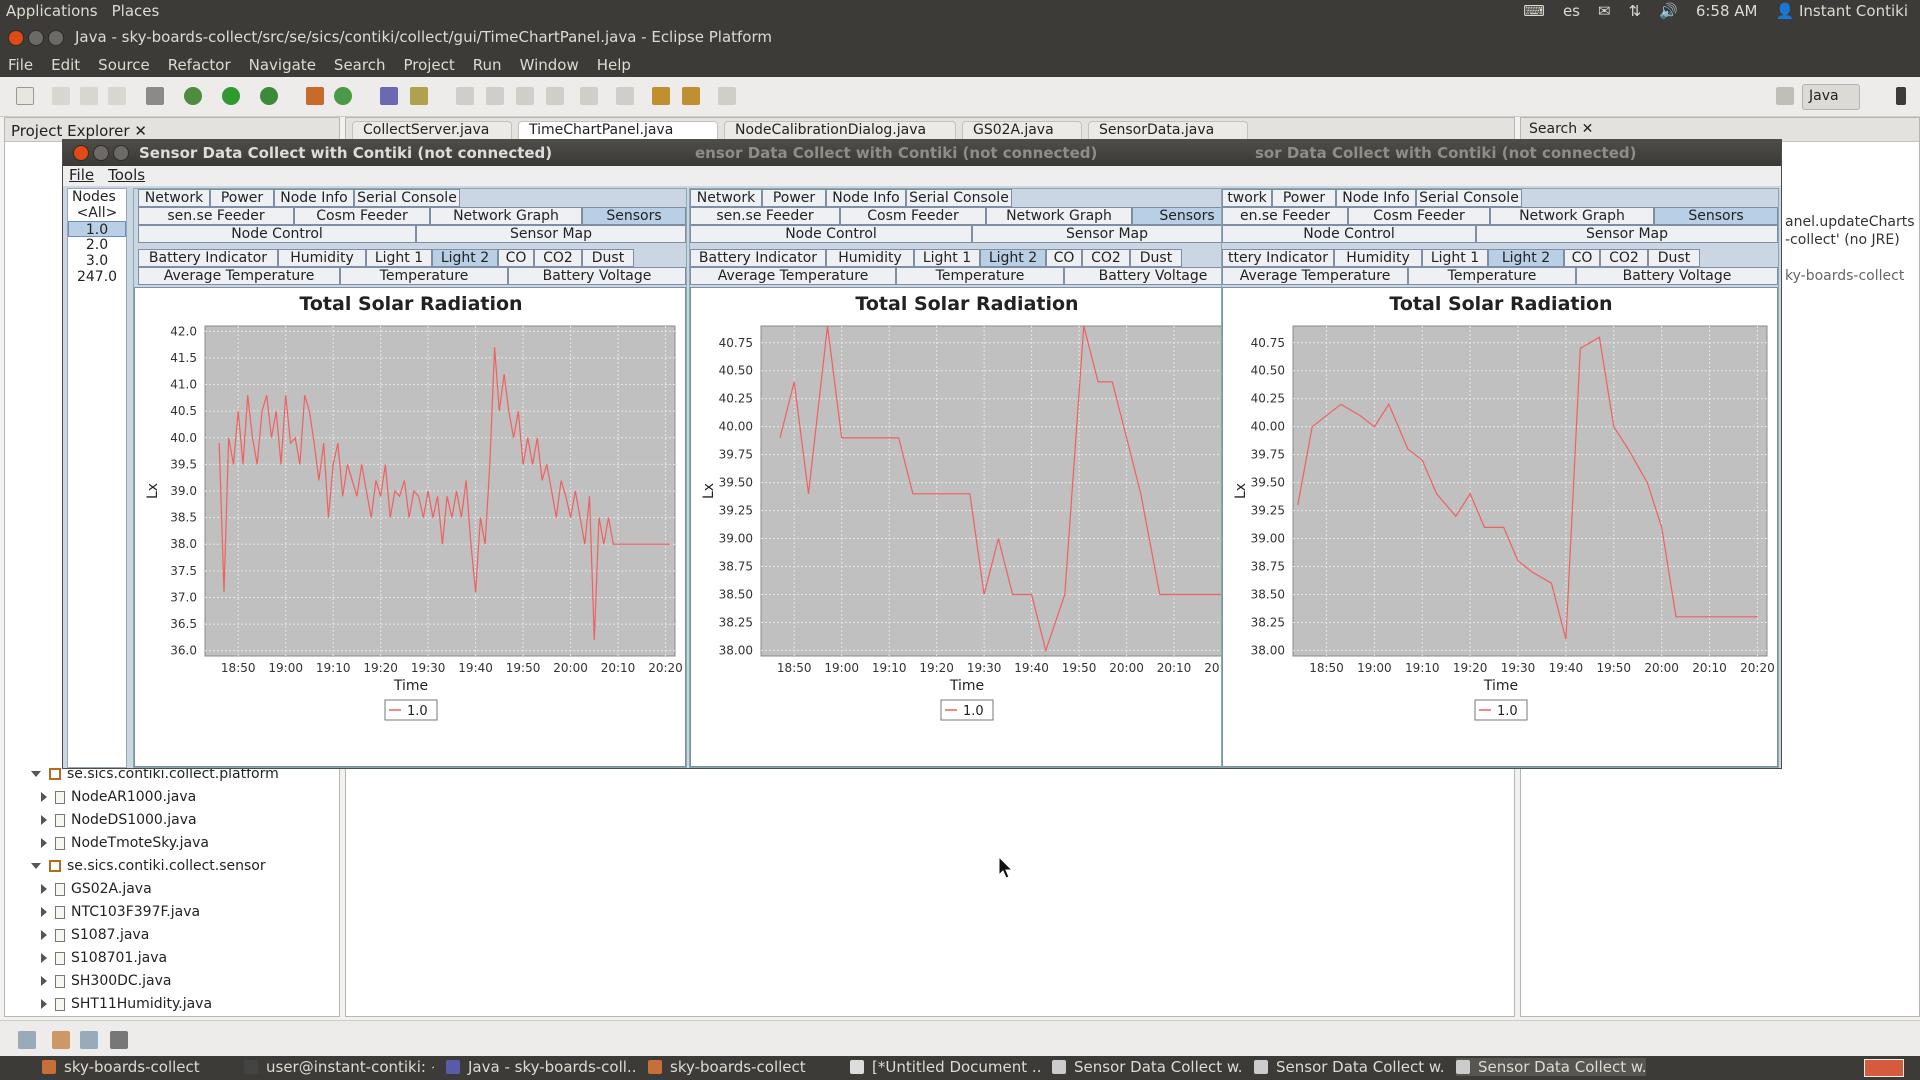 The width and height of the screenshot is (1920, 1080). I want to click on bug-icon, so click(119, 1040).